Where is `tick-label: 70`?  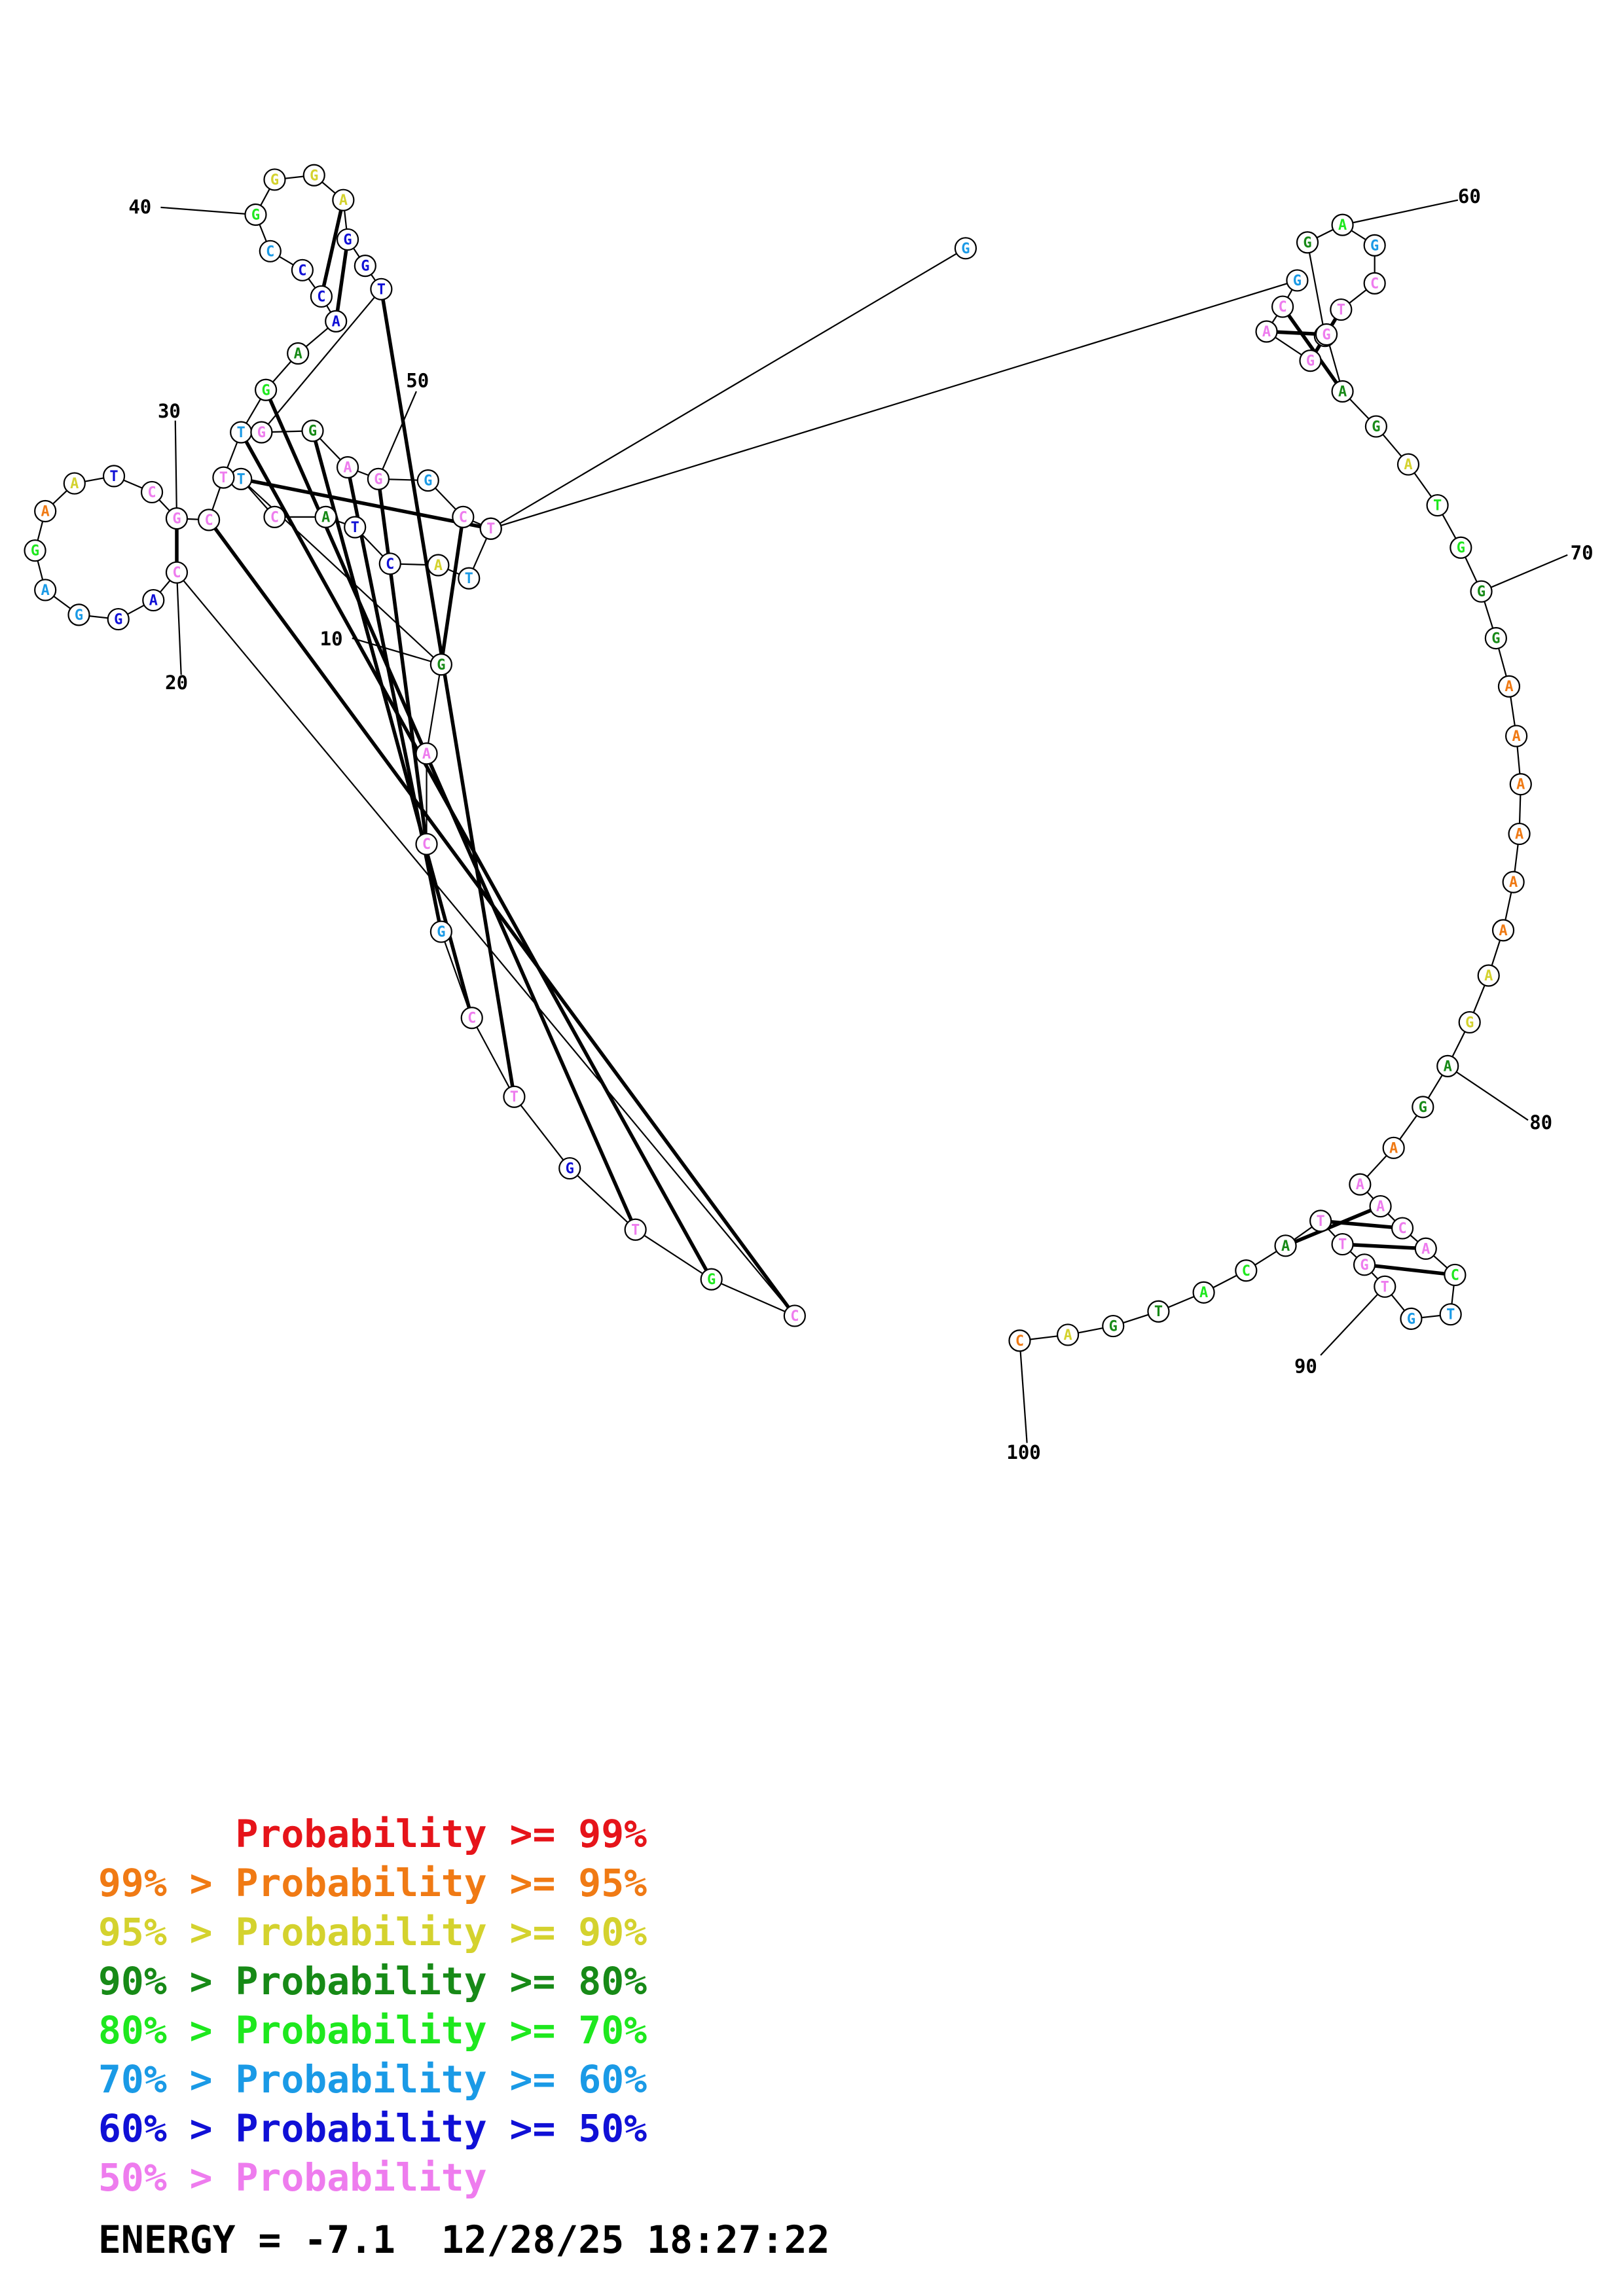 tick-label: 70 is located at coordinates (1582, 553).